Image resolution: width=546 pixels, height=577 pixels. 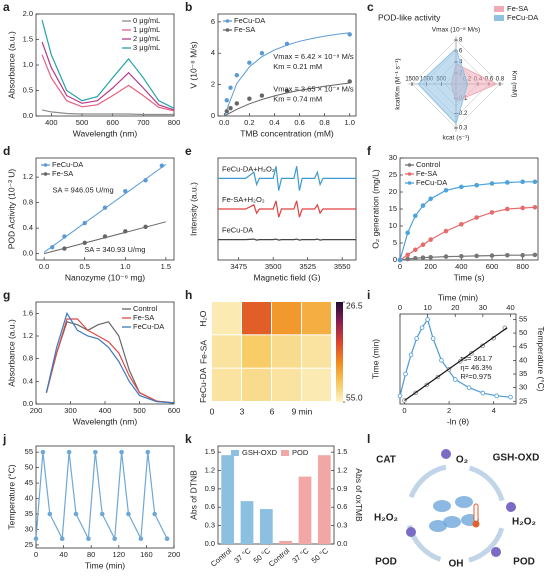 I want to click on y-tick-label: 25, so click(x=29, y=544).